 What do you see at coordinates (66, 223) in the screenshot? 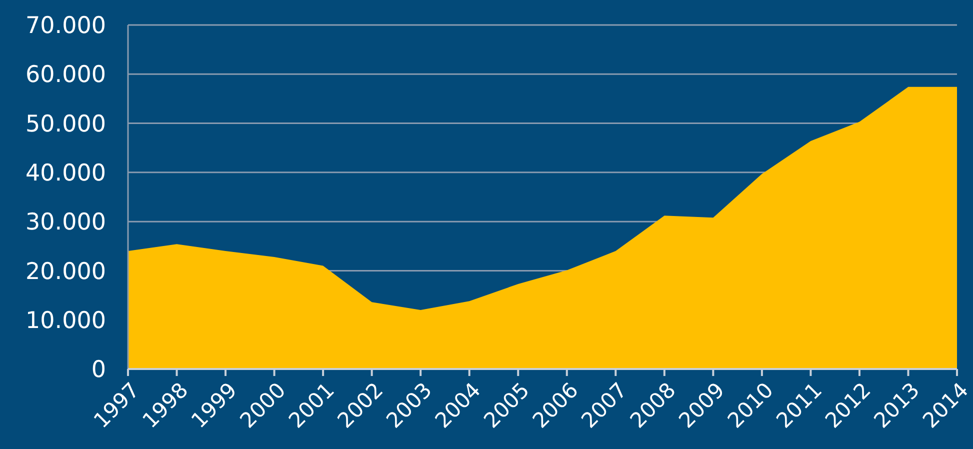
I see `y-tick-label: 30.000` at bounding box center [66, 223].